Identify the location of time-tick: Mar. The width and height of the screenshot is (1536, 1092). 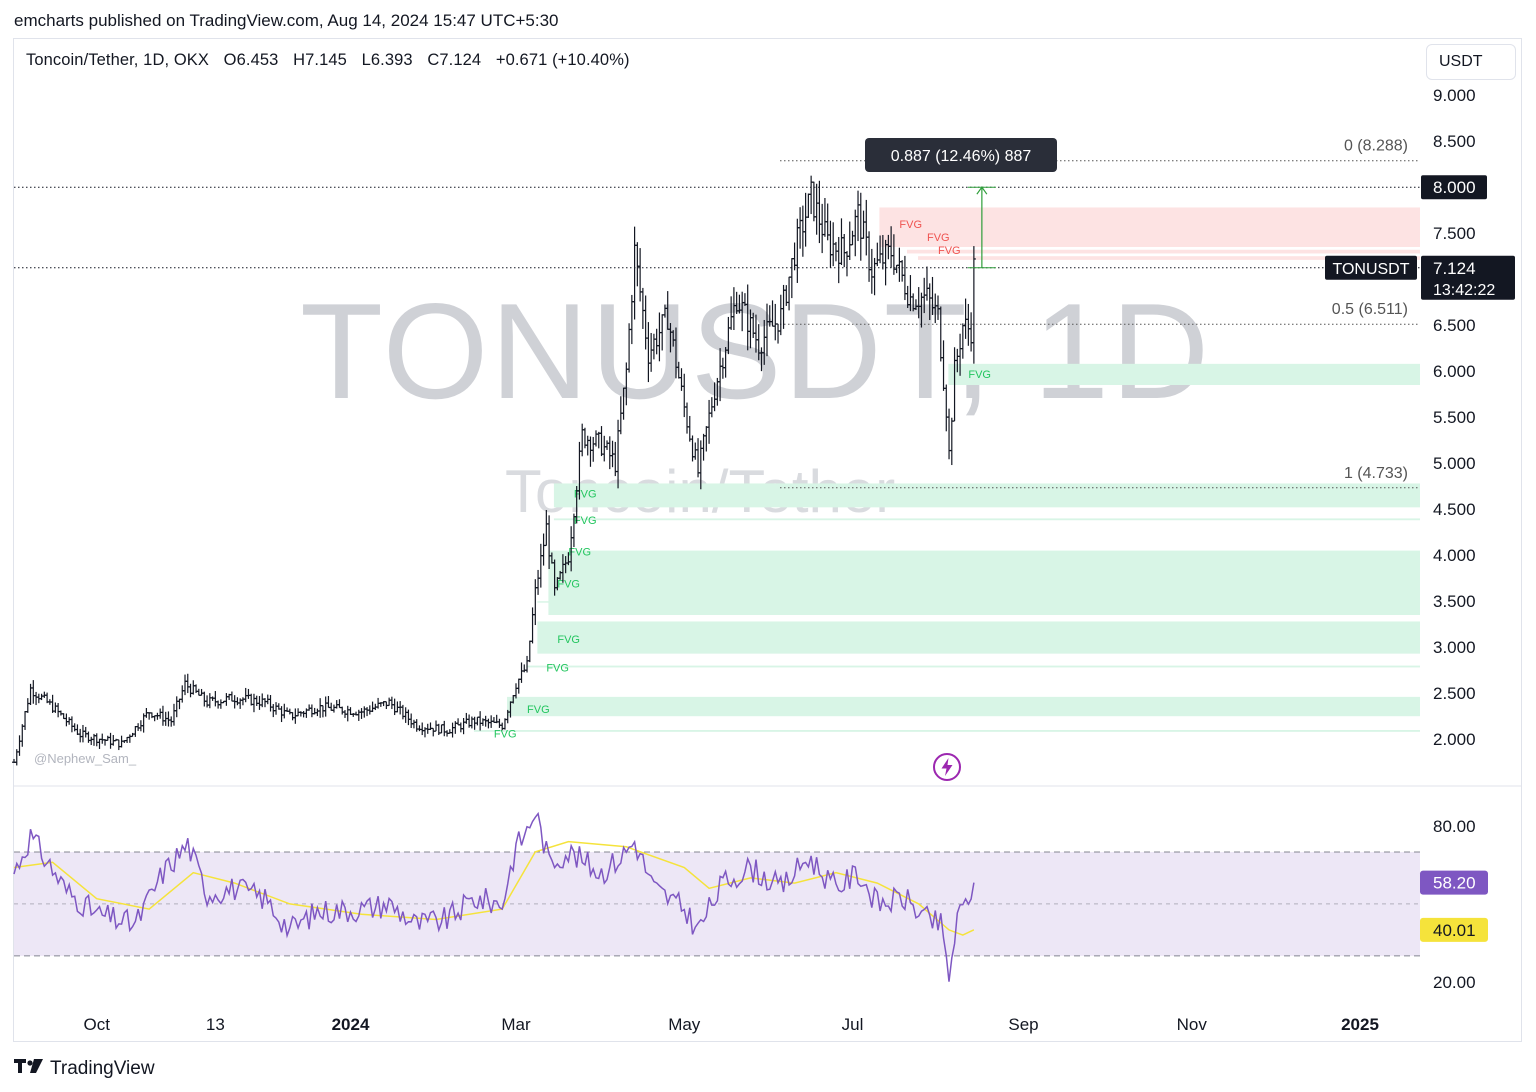
(516, 1024).